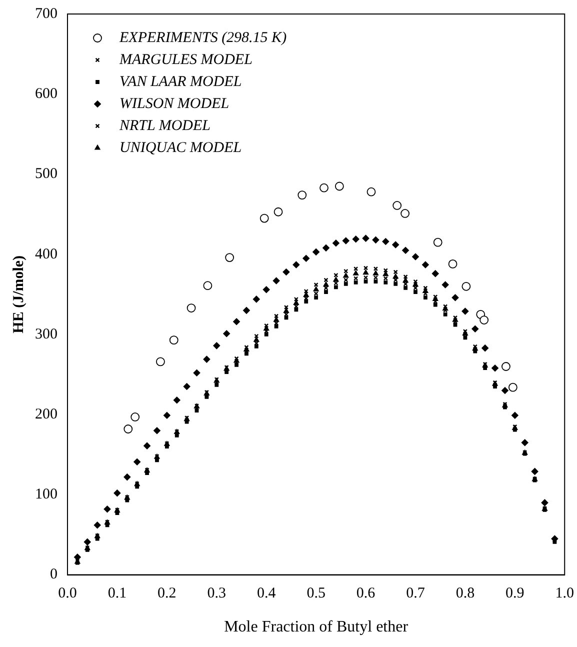 The width and height of the screenshot is (577, 647). Describe the element at coordinates (515, 594) in the screenshot. I see `x-tick-label: 0.9` at that location.